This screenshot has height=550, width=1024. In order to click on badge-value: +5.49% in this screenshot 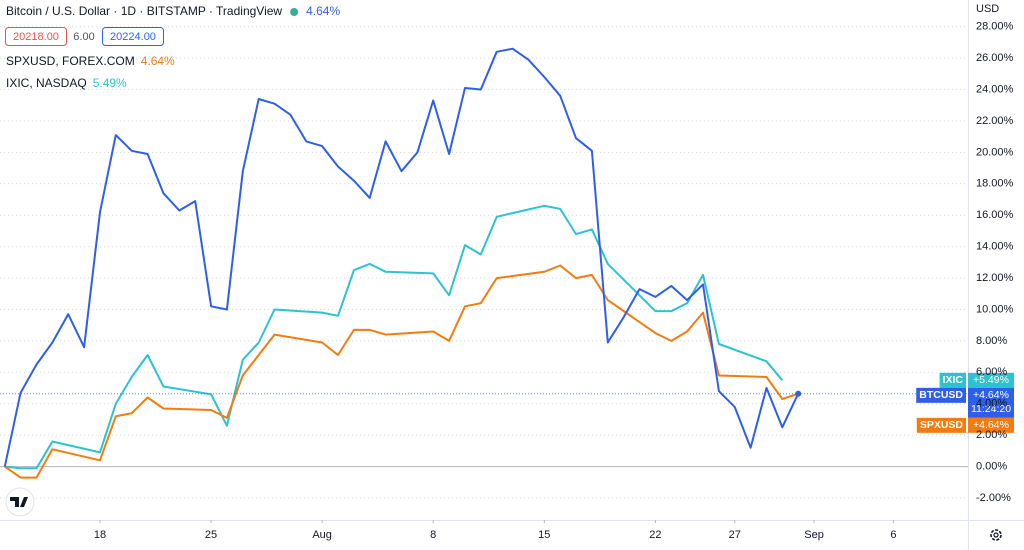, I will do `click(991, 380)`.